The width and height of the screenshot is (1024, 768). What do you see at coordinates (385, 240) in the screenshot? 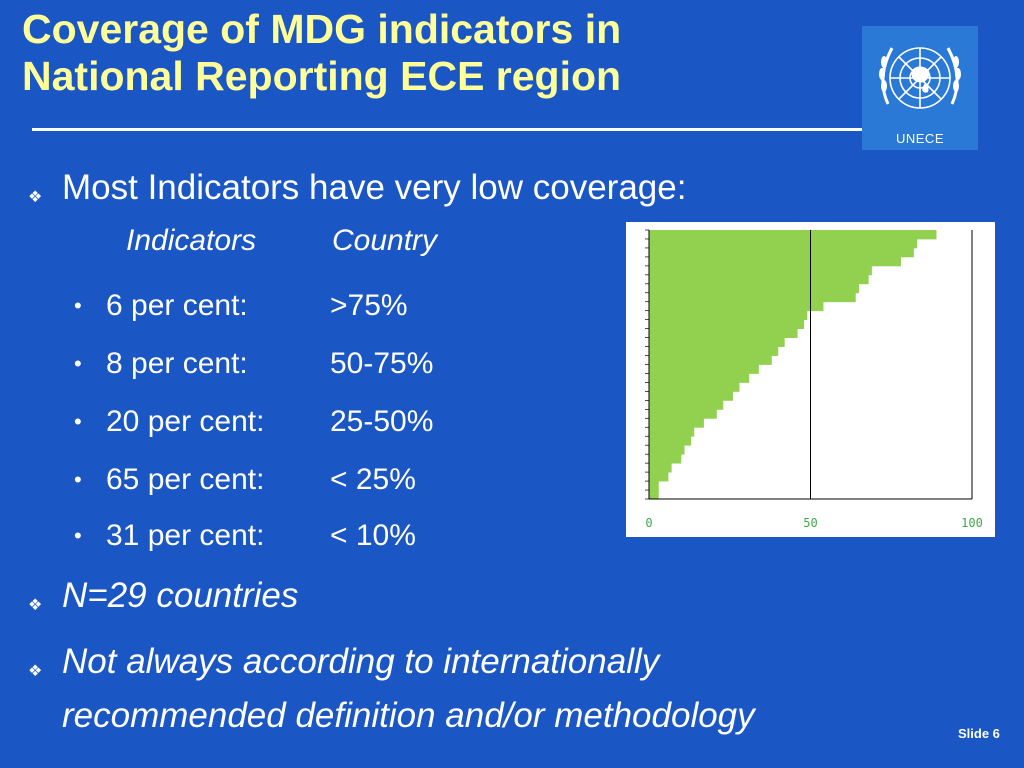
I see `header-country: Country` at bounding box center [385, 240].